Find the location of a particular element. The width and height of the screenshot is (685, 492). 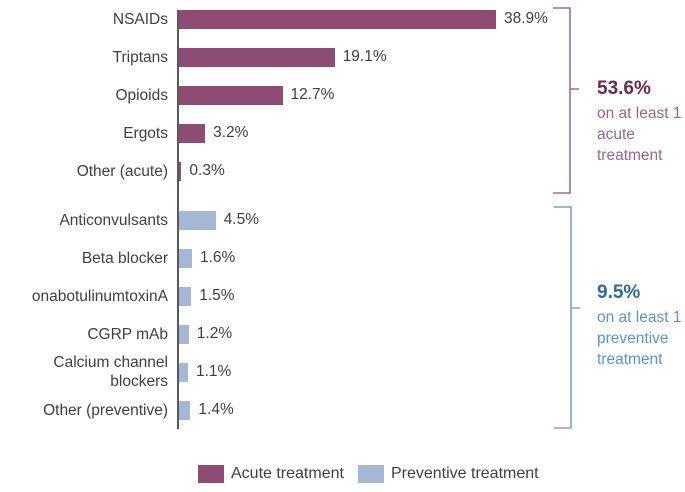

category-label: Calcium channel blockers is located at coordinates (110, 372).